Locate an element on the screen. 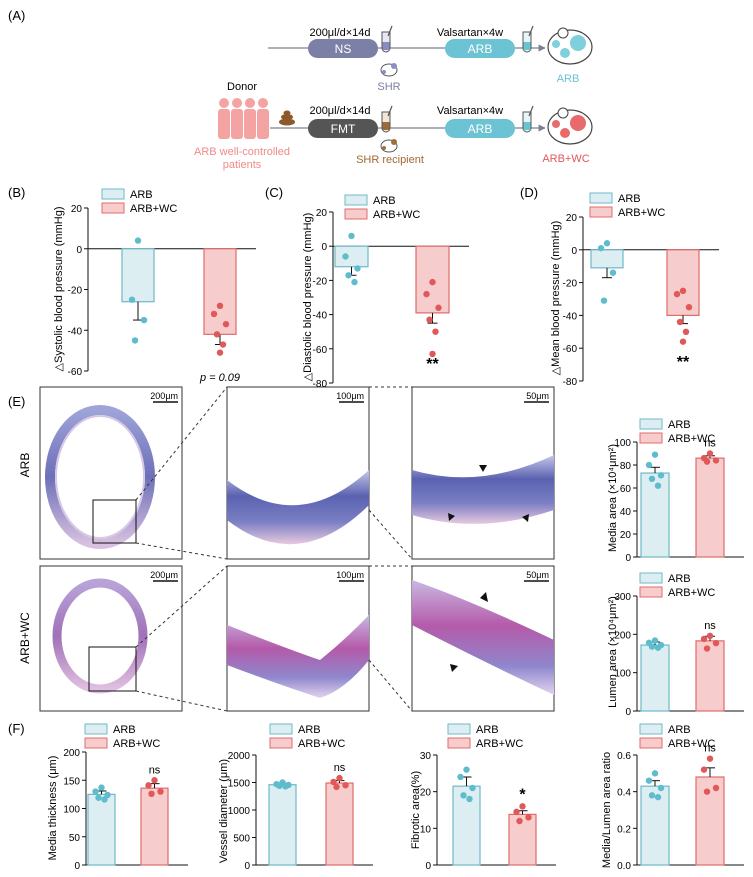  y-axis-label: Media area (×10⁴μm²) is located at coordinates (613, 498).